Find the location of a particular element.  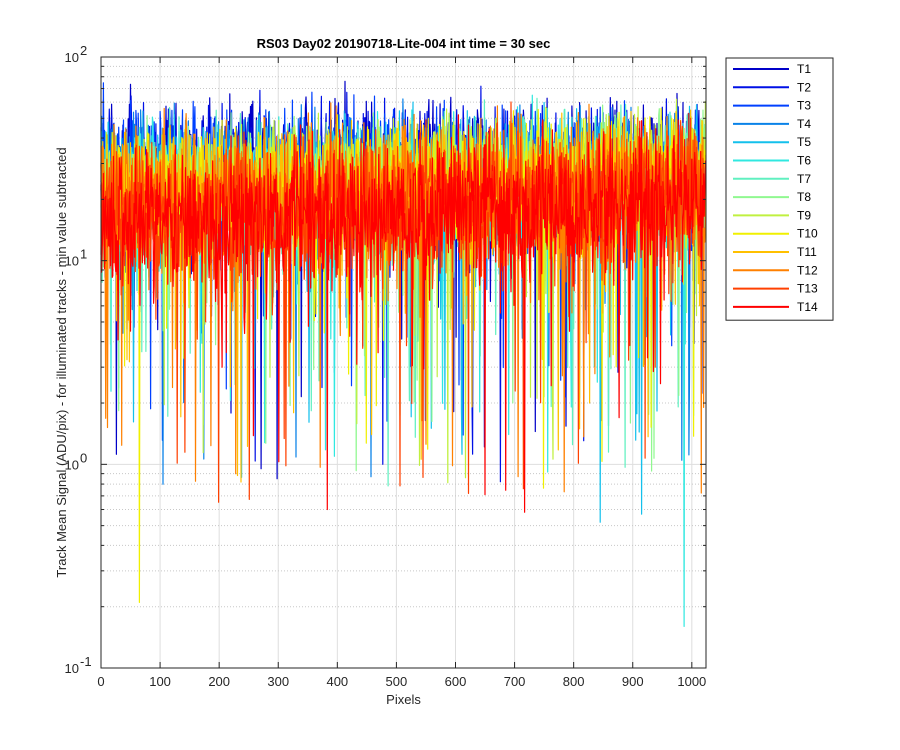

x-tick-label: 200 is located at coordinates (219, 681).